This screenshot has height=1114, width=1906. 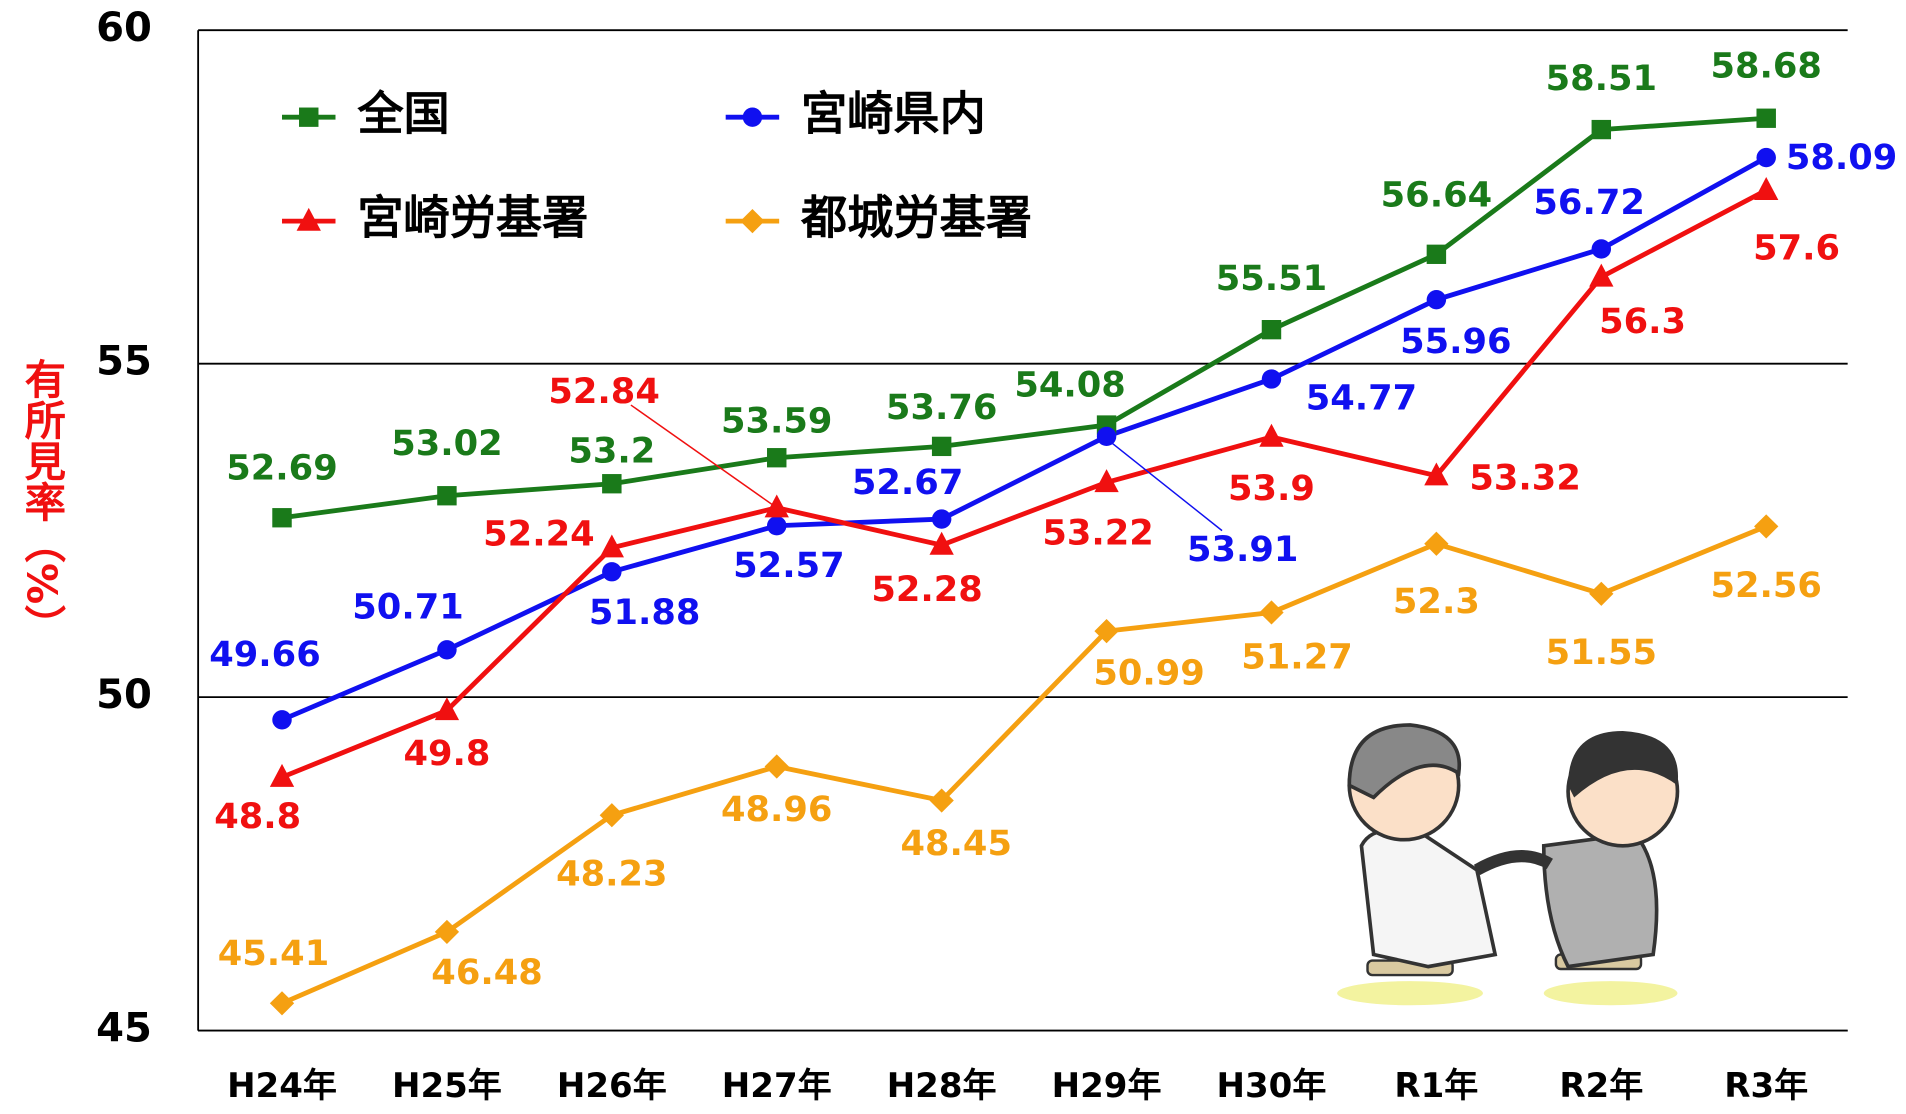 I want to click on data-label: 56.64, so click(x=1436, y=194).